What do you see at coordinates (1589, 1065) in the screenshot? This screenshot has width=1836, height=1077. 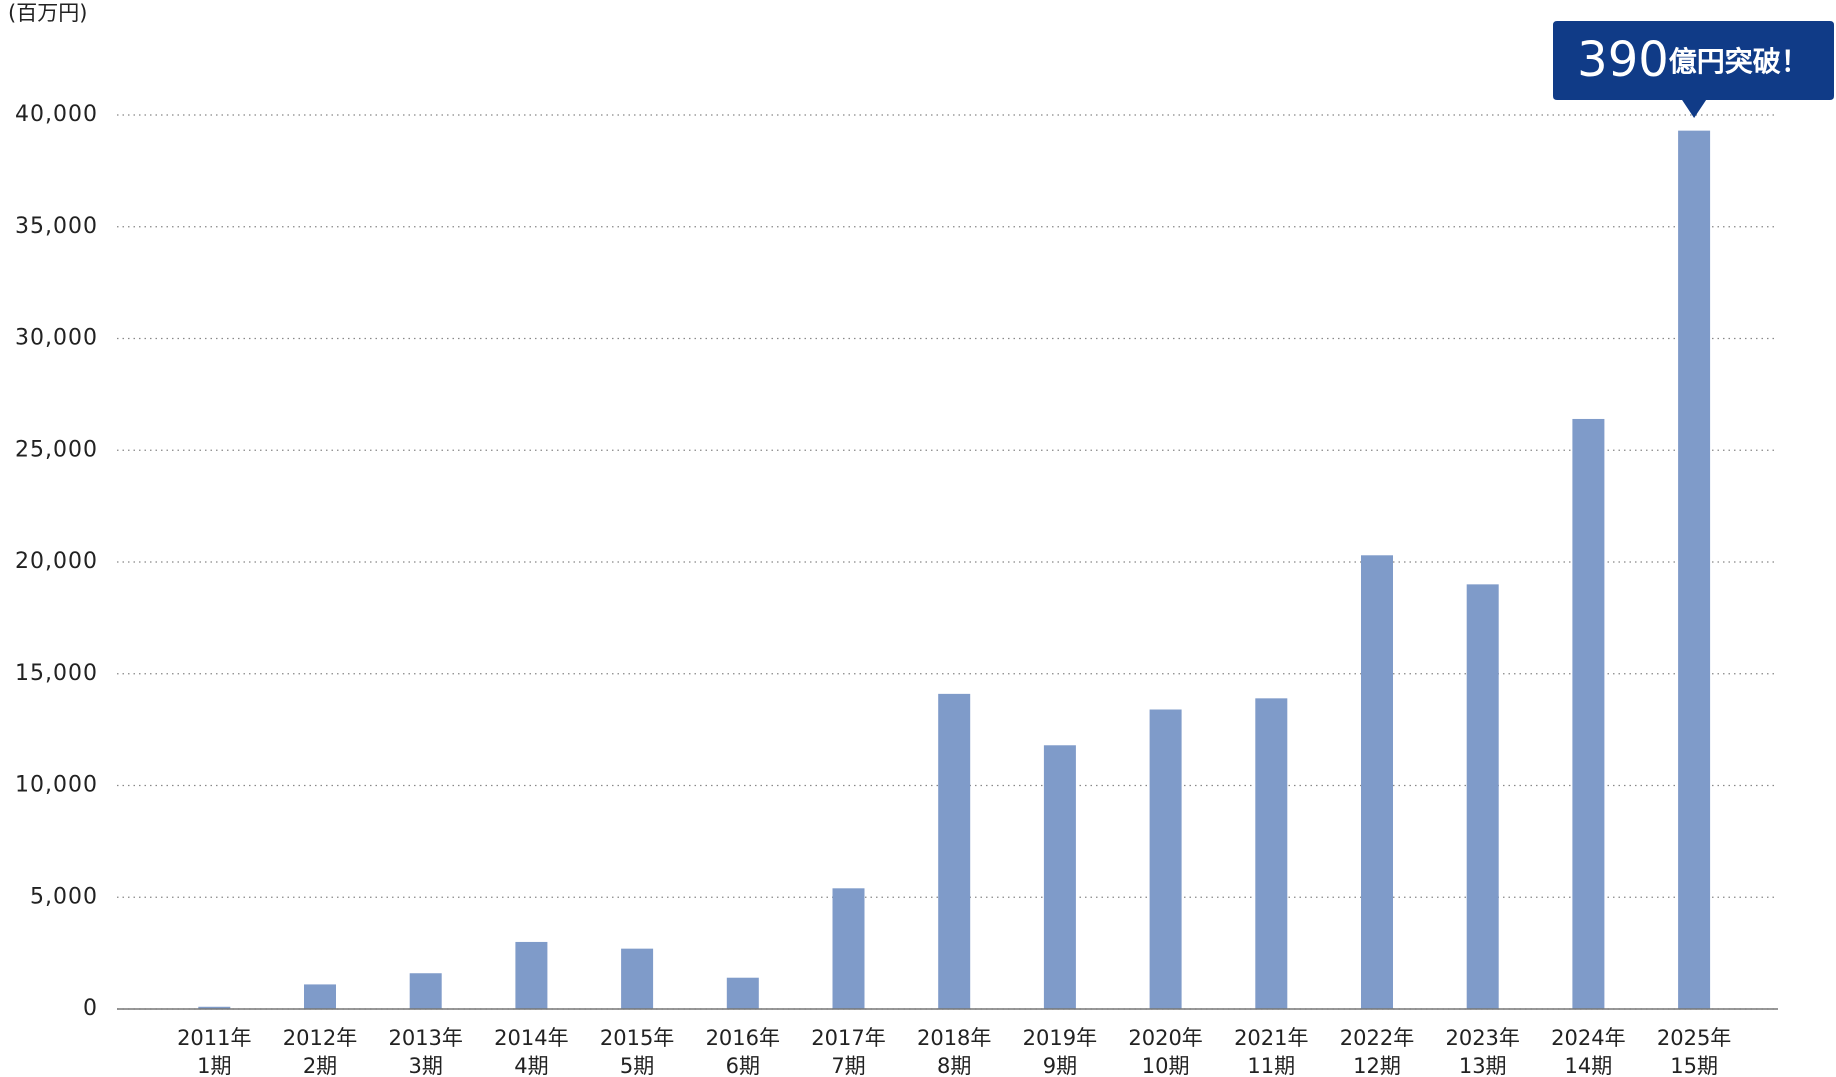 I see `x-tick-label: 14期` at bounding box center [1589, 1065].